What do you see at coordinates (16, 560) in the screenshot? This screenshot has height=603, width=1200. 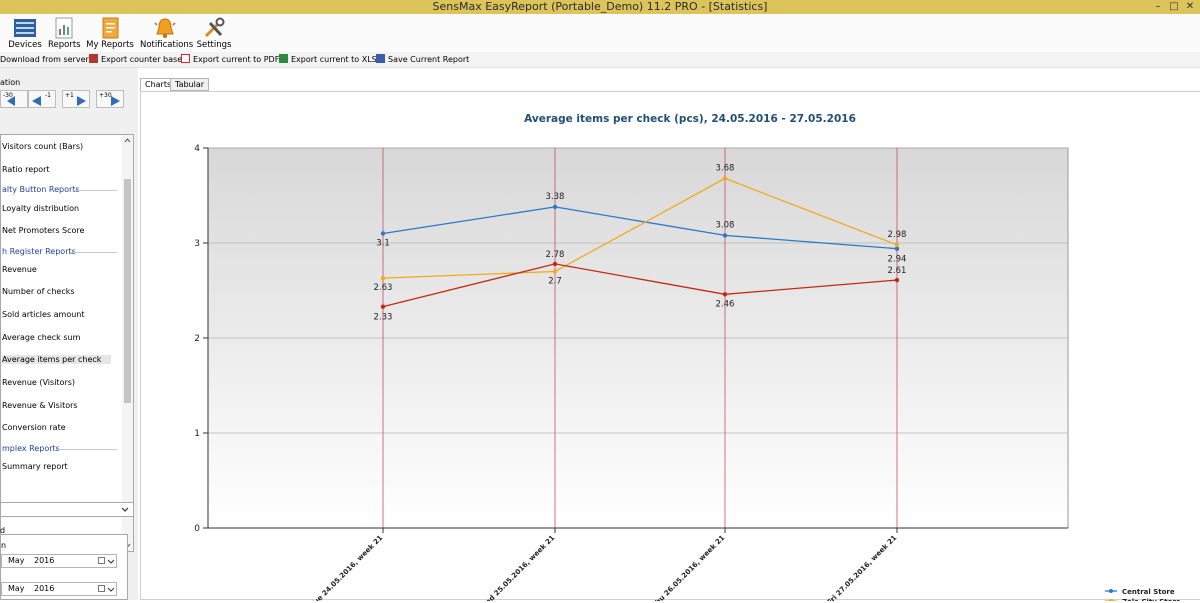 I see `from-month: May` at bounding box center [16, 560].